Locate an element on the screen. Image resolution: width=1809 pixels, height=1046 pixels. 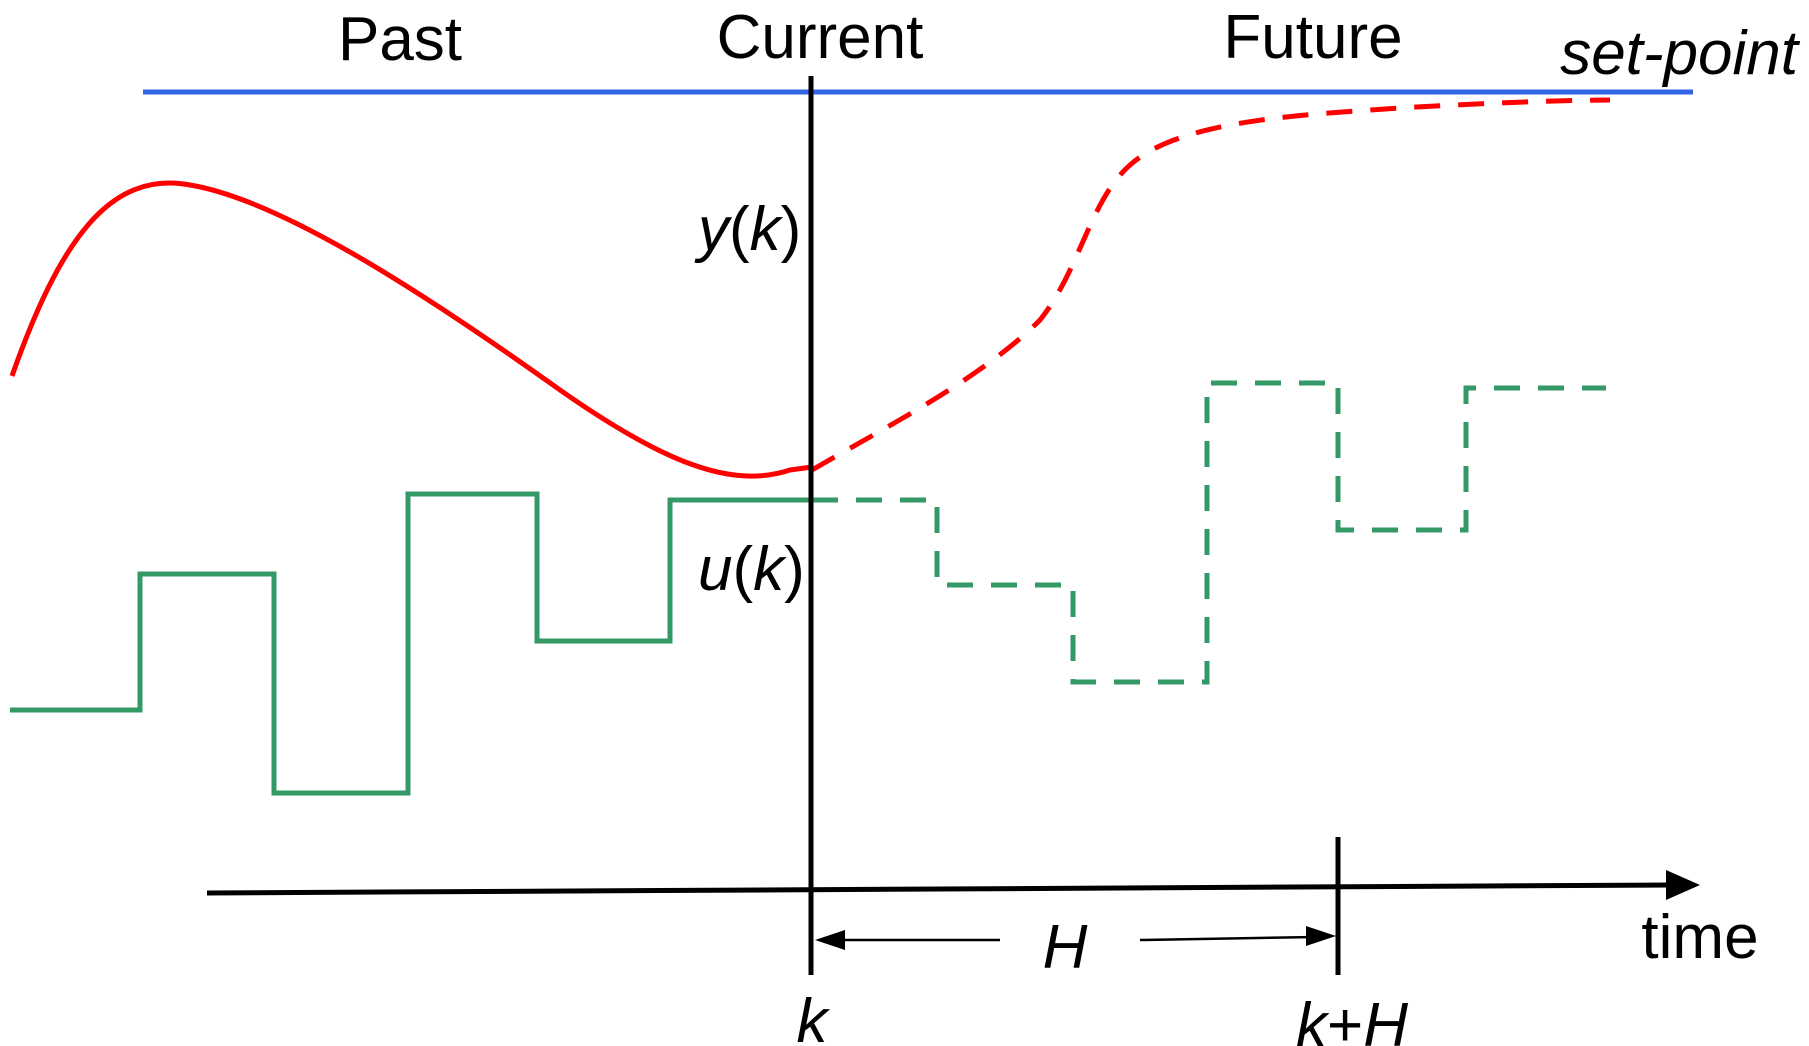
horizon-arrow-right is located at coordinates (1227, 938).